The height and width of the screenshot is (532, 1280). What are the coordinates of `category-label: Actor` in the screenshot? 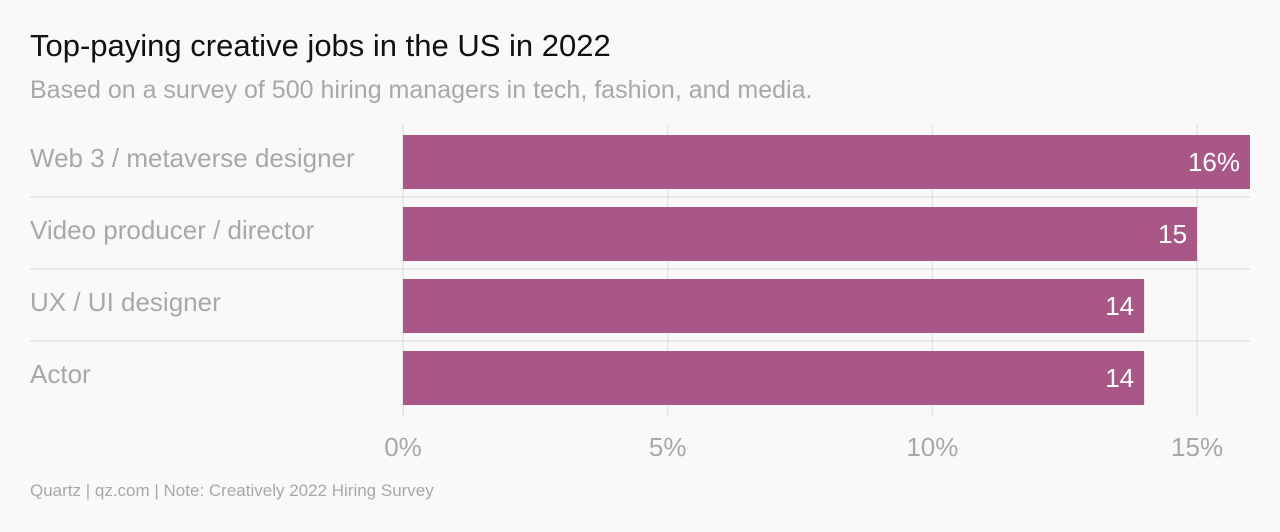 It's located at (60, 374).